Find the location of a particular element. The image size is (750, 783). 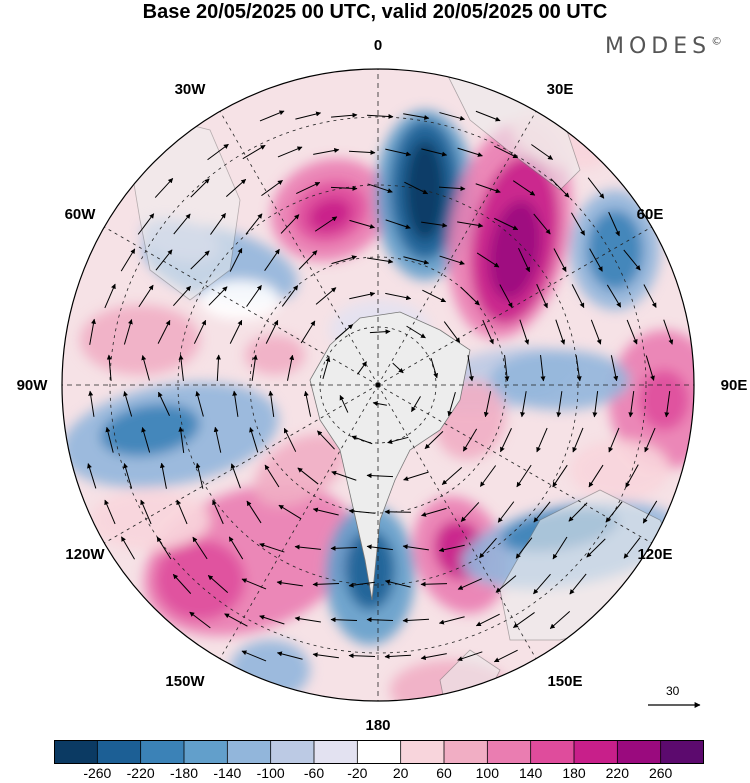

colorbar-label: 180 is located at coordinates (574, 773).